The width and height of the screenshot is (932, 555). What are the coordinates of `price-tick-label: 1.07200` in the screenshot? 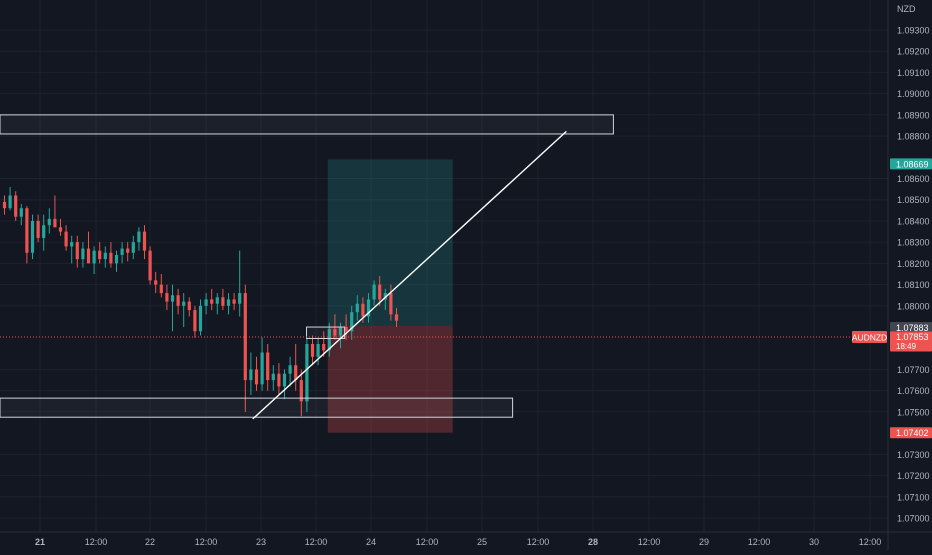 It's located at (913, 476).